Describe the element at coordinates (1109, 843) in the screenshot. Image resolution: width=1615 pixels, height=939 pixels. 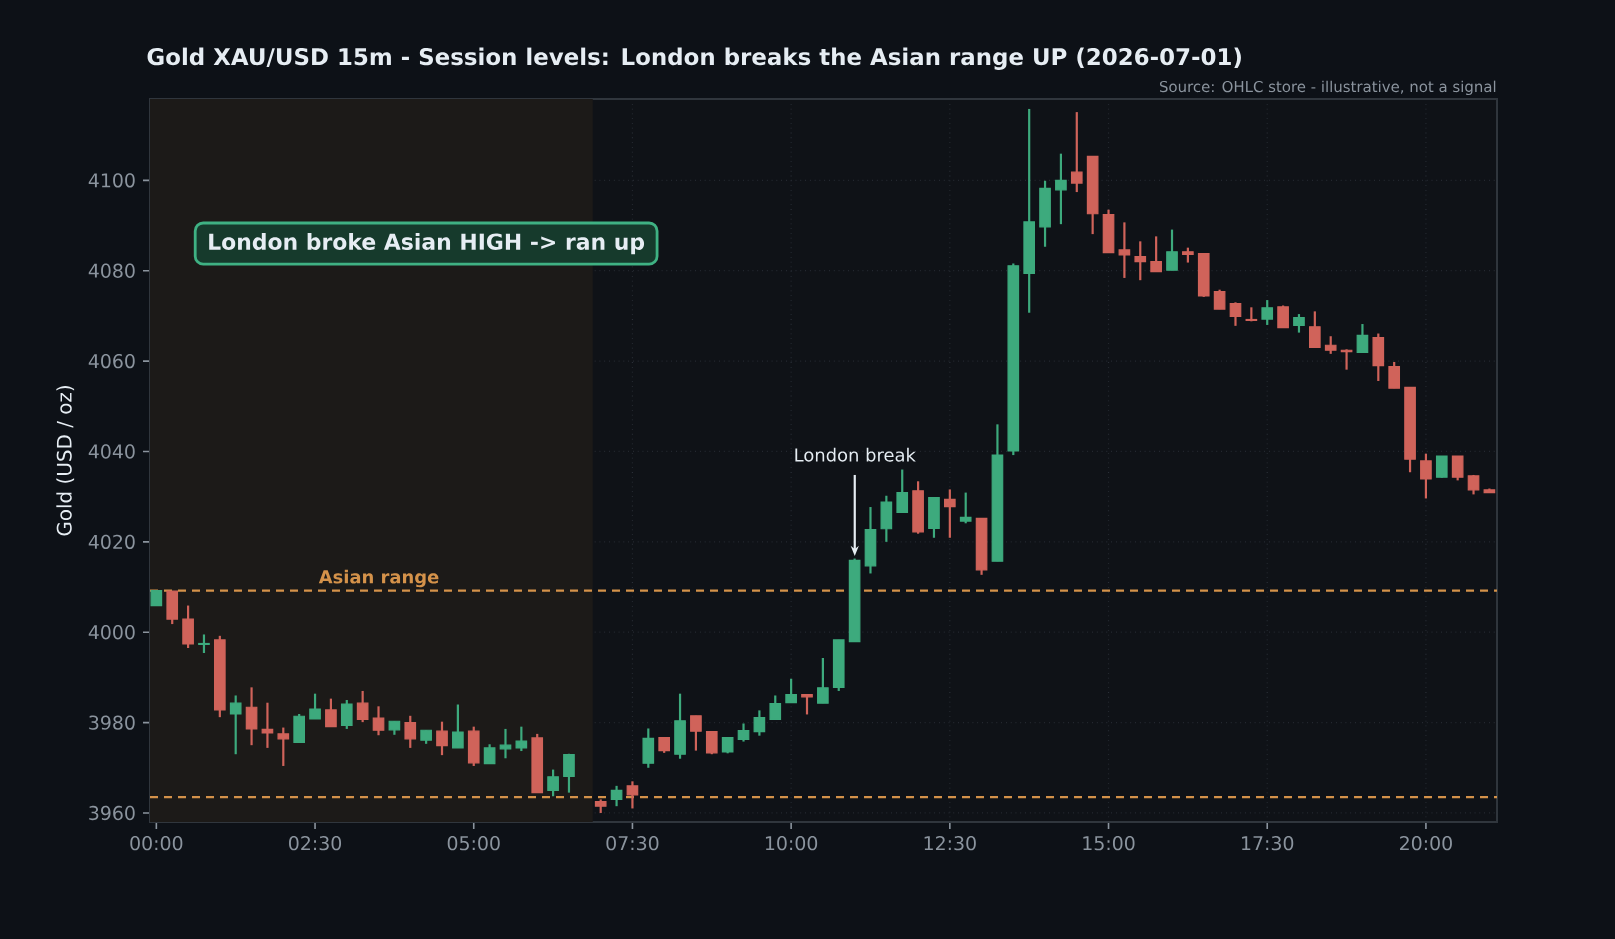
I see `x-tick-label: 15:00` at that location.